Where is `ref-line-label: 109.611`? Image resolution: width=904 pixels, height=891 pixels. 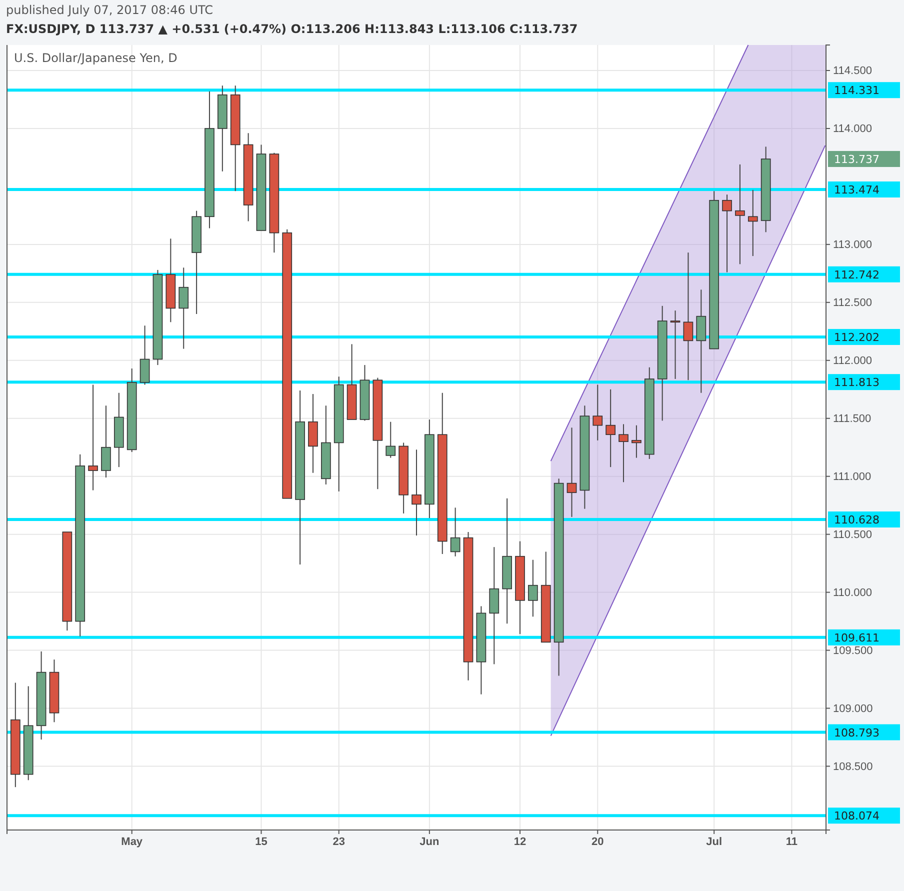 ref-line-label: 109.611 is located at coordinates (857, 637).